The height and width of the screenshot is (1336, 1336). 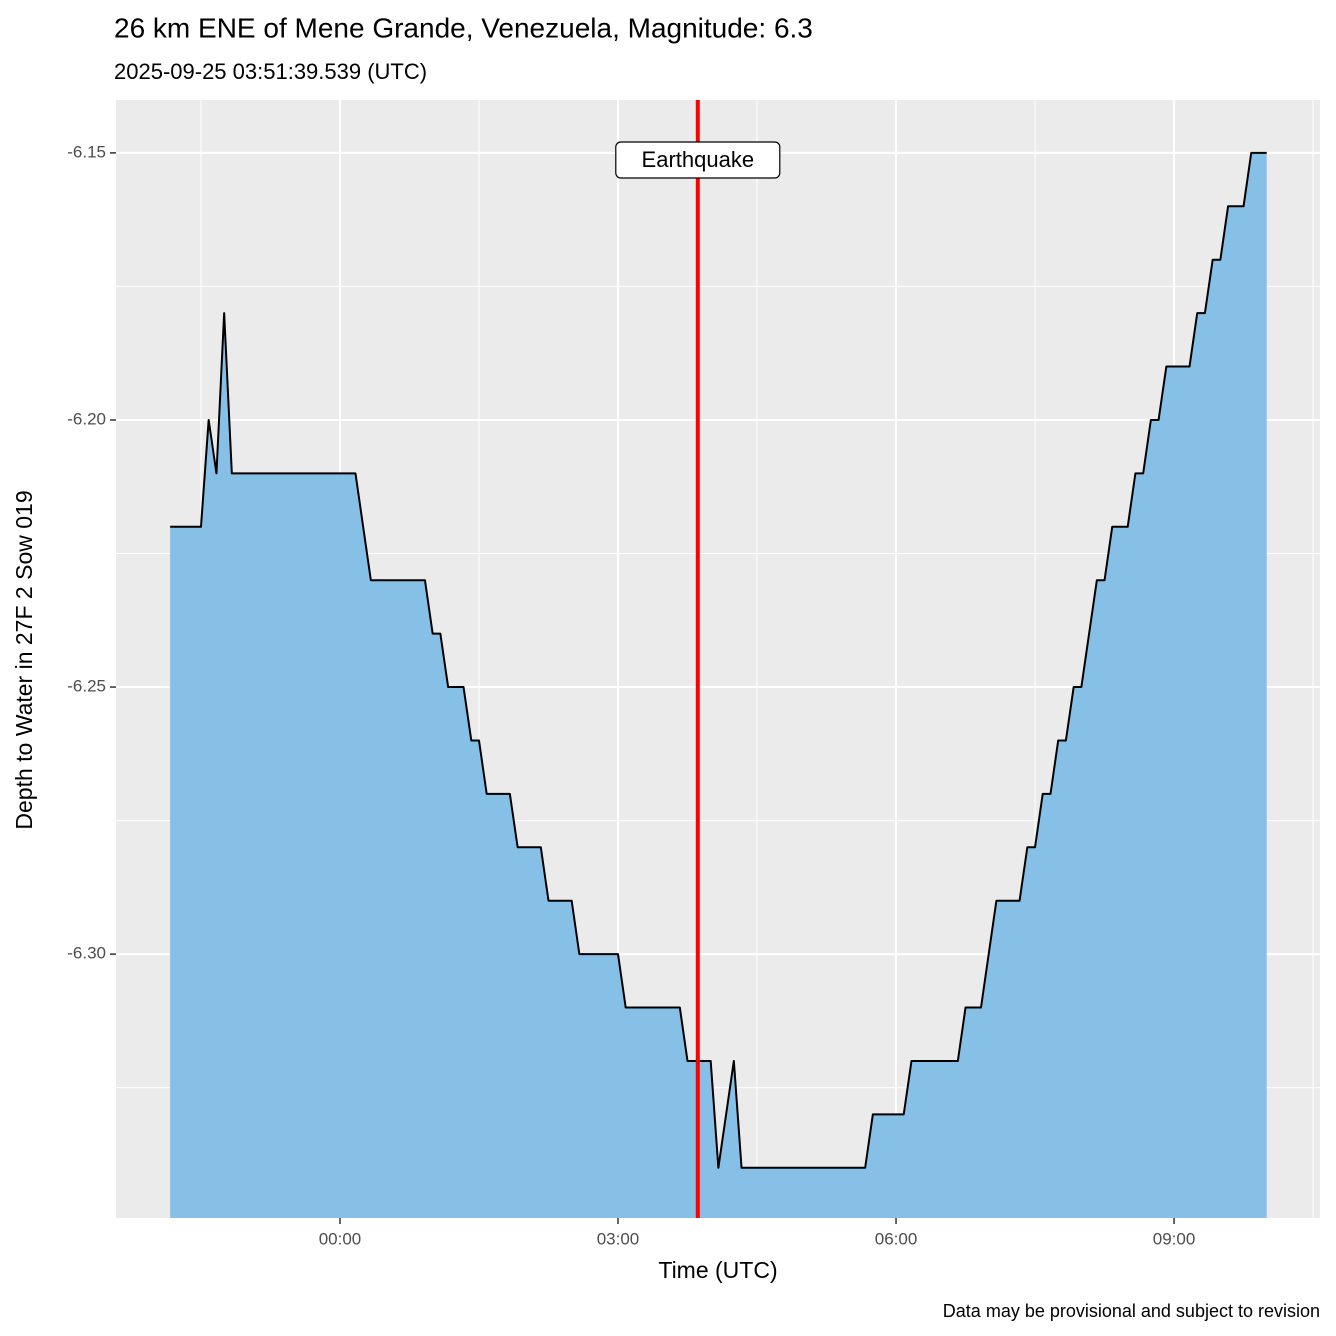 I want to click on x-tick-label: 06:00, so click(x=896, y=1238).